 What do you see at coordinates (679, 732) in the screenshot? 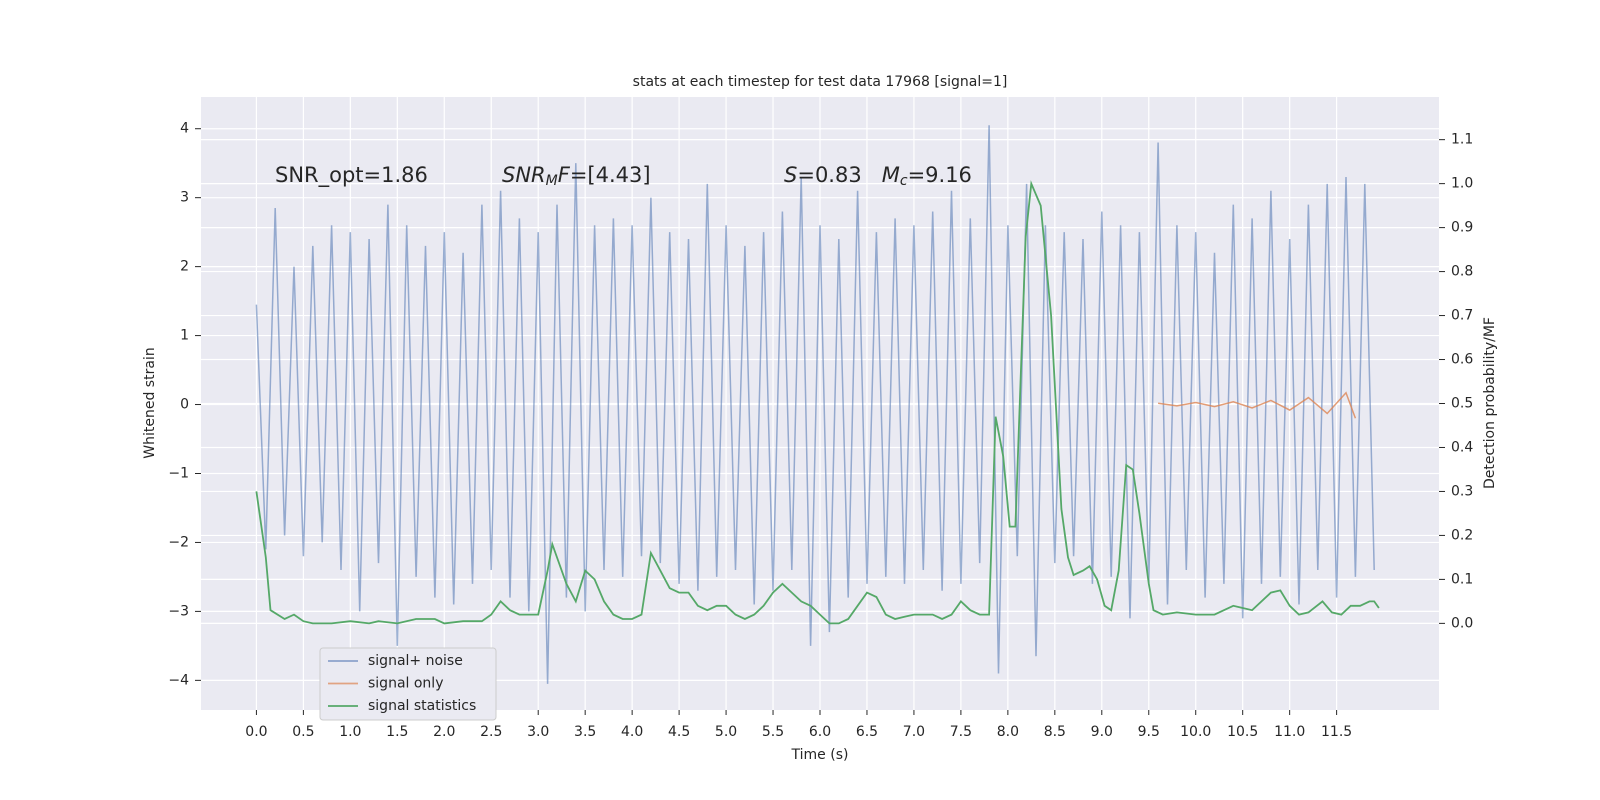
I see `x-tick-label: 4.5` at bounding box center [679, 732].